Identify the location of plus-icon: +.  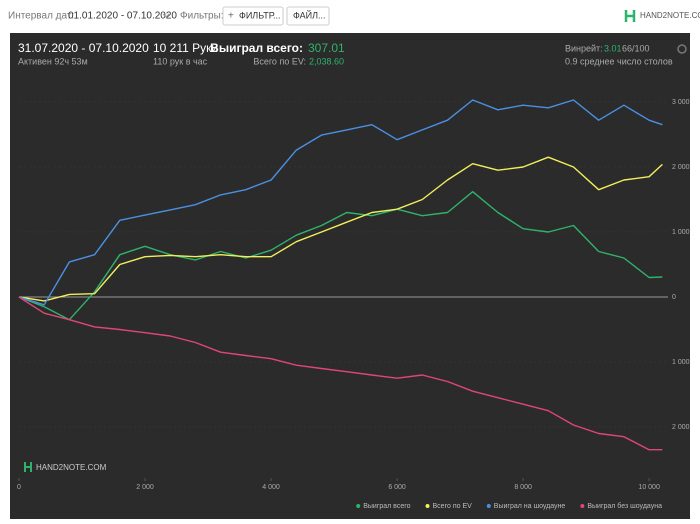
(231, 16).